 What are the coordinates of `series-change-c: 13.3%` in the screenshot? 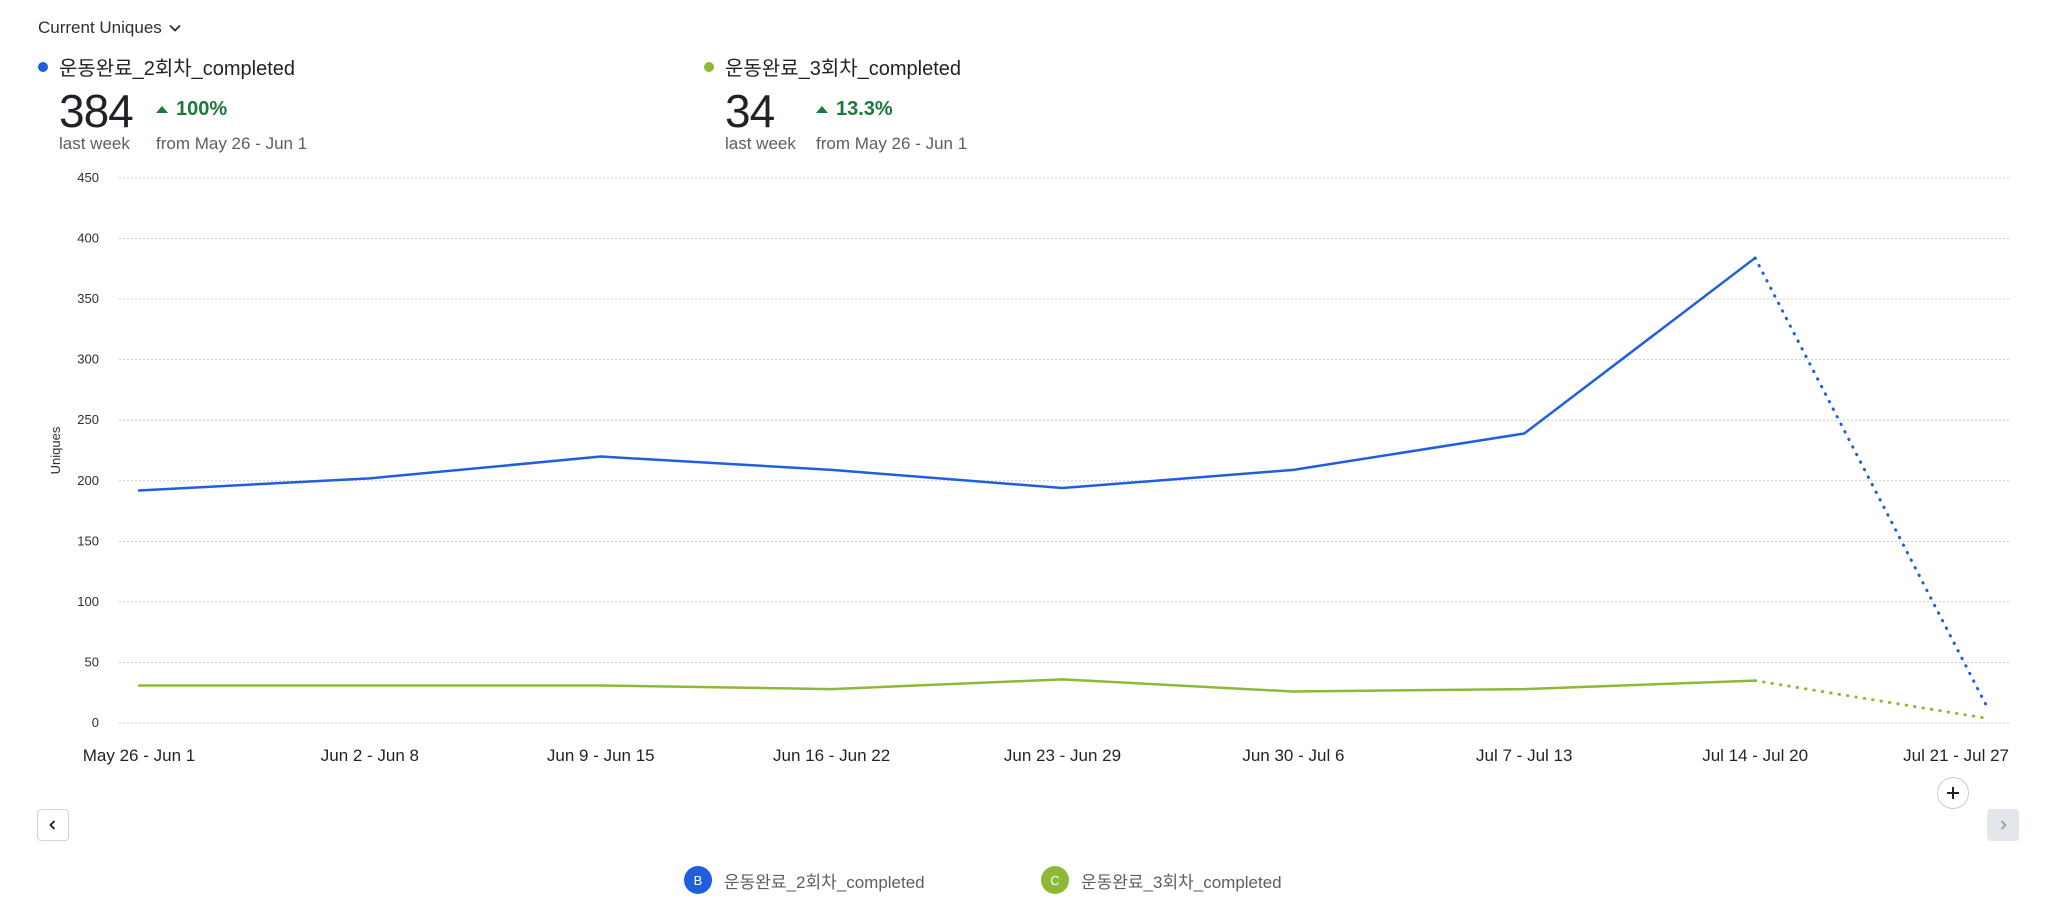 It's located at (854, 109).